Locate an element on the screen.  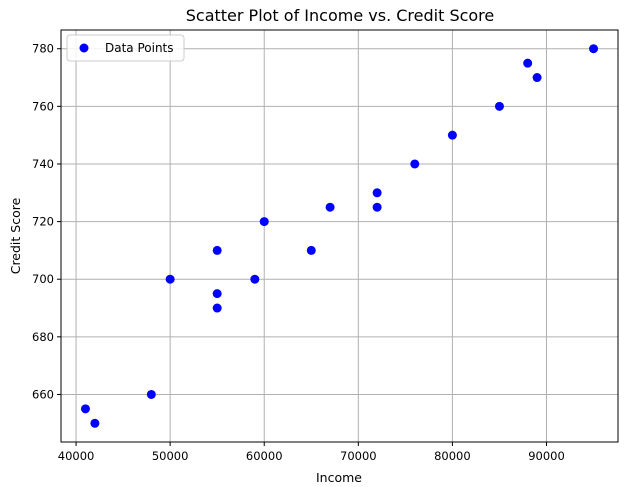
y-tick-label: 740 is located at coordinates (43, 164).